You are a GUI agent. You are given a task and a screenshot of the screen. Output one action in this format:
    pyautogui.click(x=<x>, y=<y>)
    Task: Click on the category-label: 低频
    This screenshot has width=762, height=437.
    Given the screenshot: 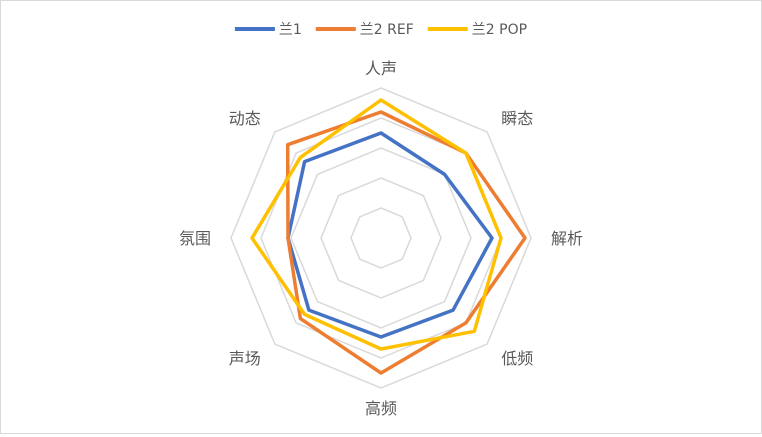 What is the action you would take?
    pyautogui.click(x=517, y=358)
    